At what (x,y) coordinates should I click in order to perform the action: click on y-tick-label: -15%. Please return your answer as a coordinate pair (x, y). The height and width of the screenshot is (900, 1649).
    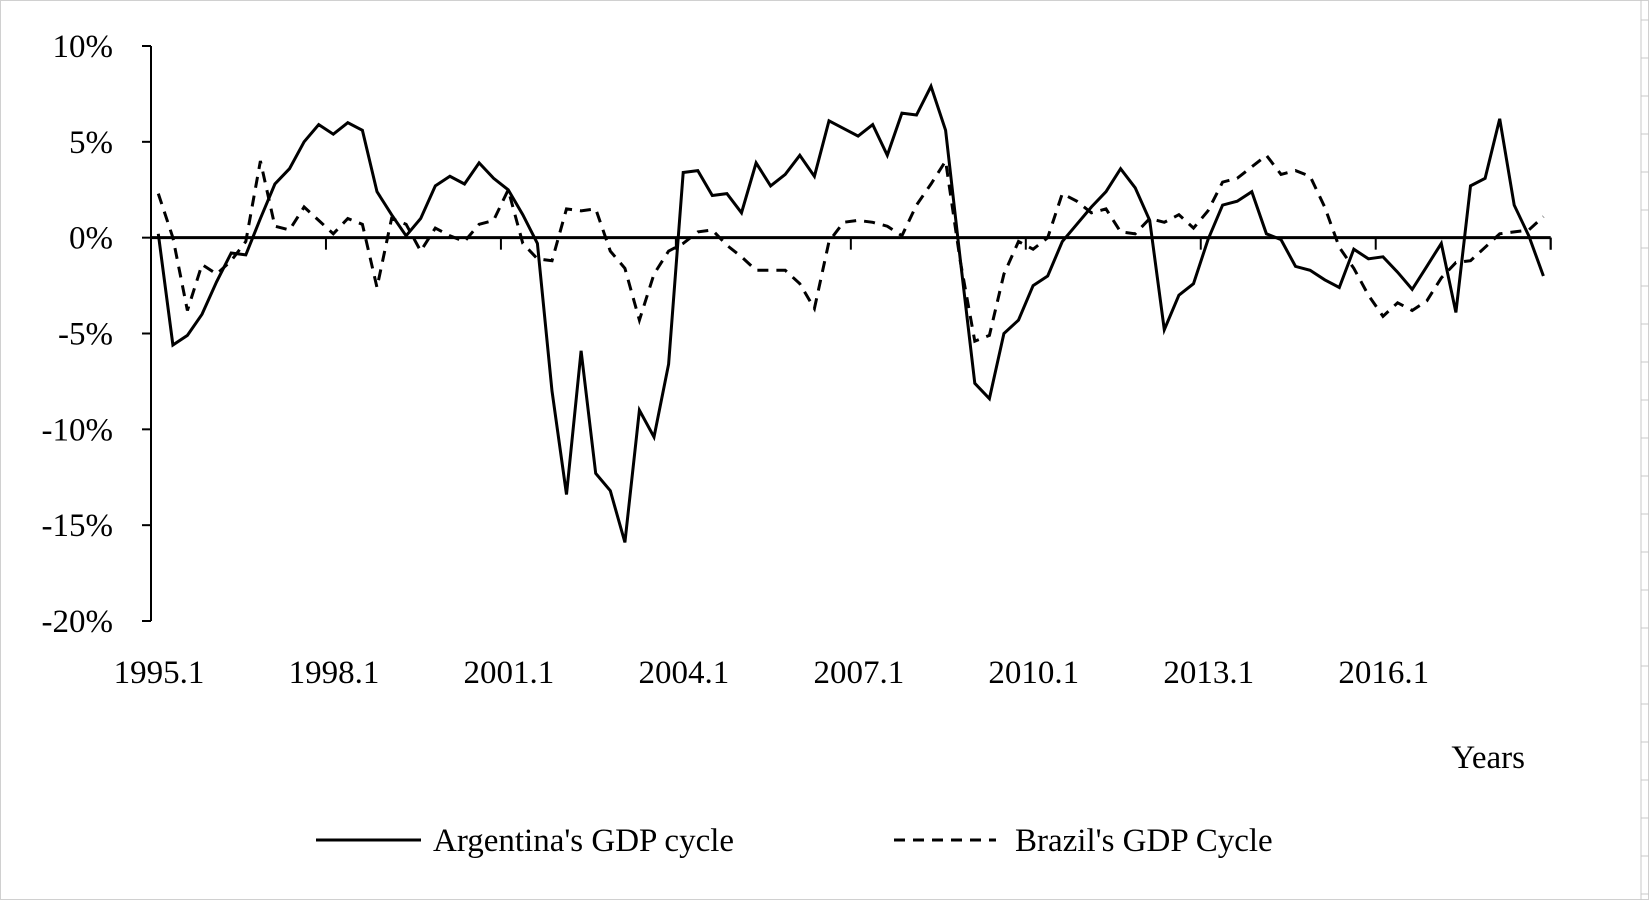
    Looking at the image, I should click on (77, 526).